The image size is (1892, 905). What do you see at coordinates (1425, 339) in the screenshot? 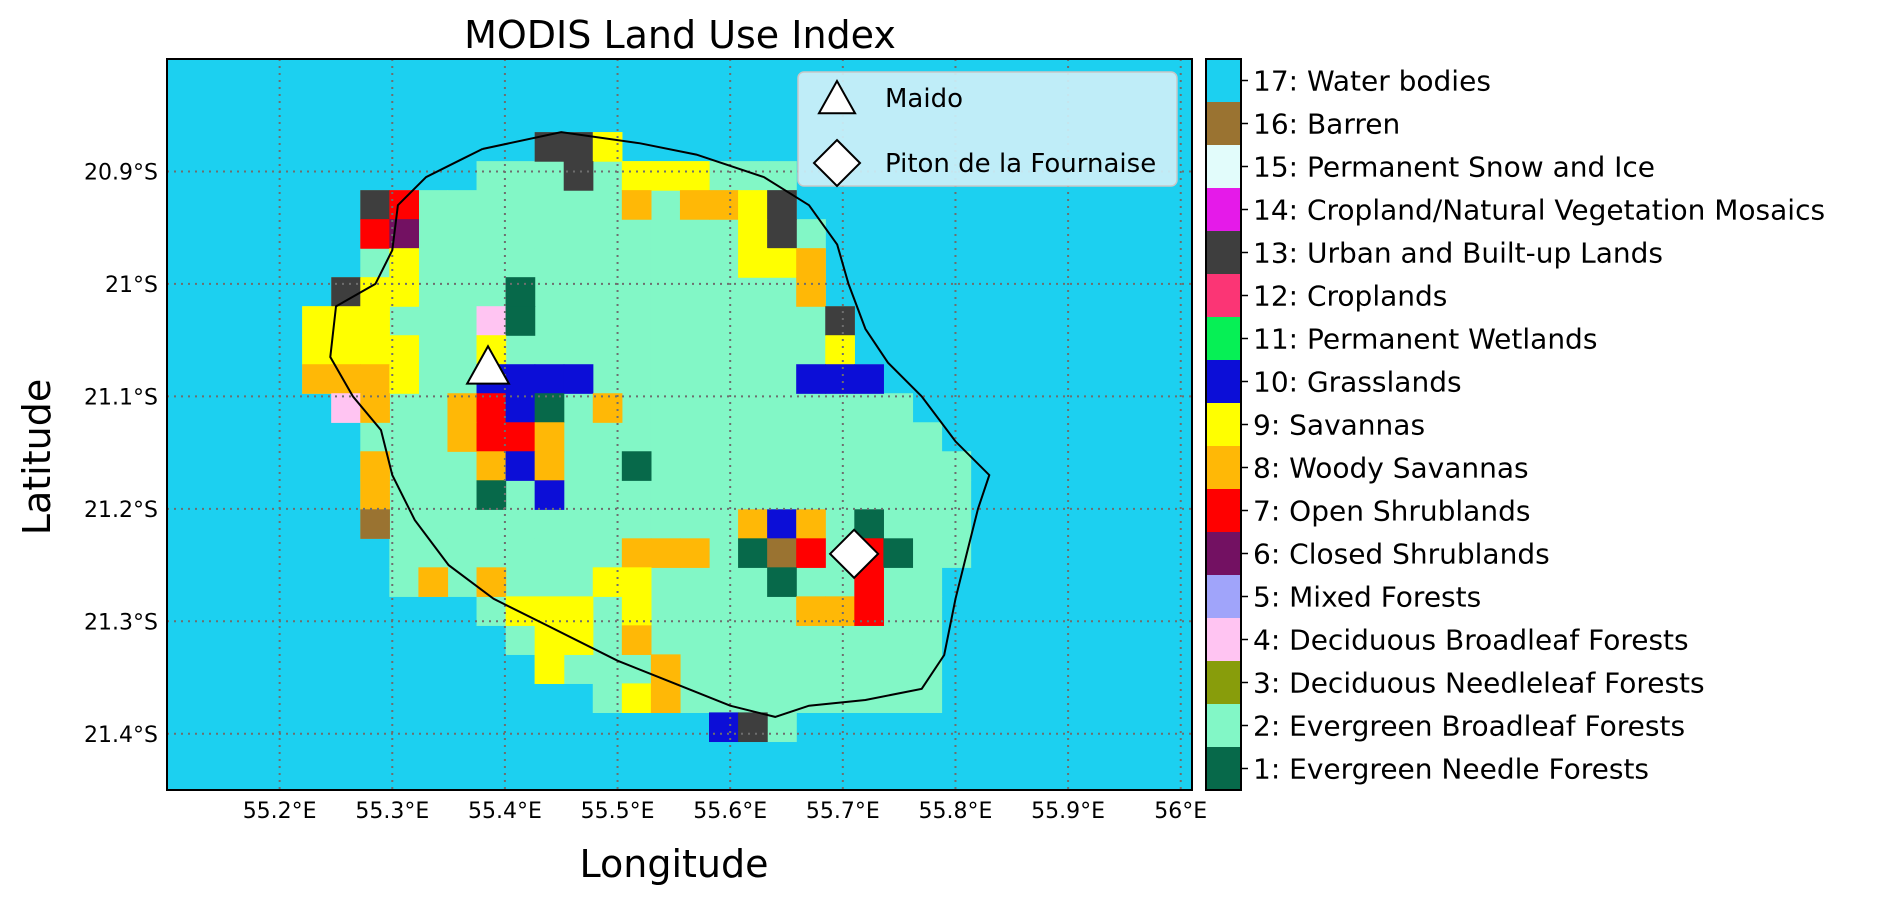
I see `colorbar-label: 11: Permanent Wetlands` at bounding box center [1425, 339].